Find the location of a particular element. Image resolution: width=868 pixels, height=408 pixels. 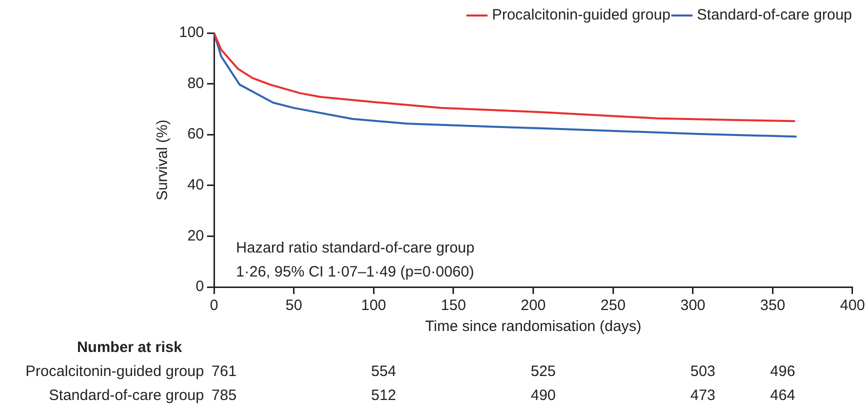

x-tick-label: 0 is located at coordinates (214, 305).